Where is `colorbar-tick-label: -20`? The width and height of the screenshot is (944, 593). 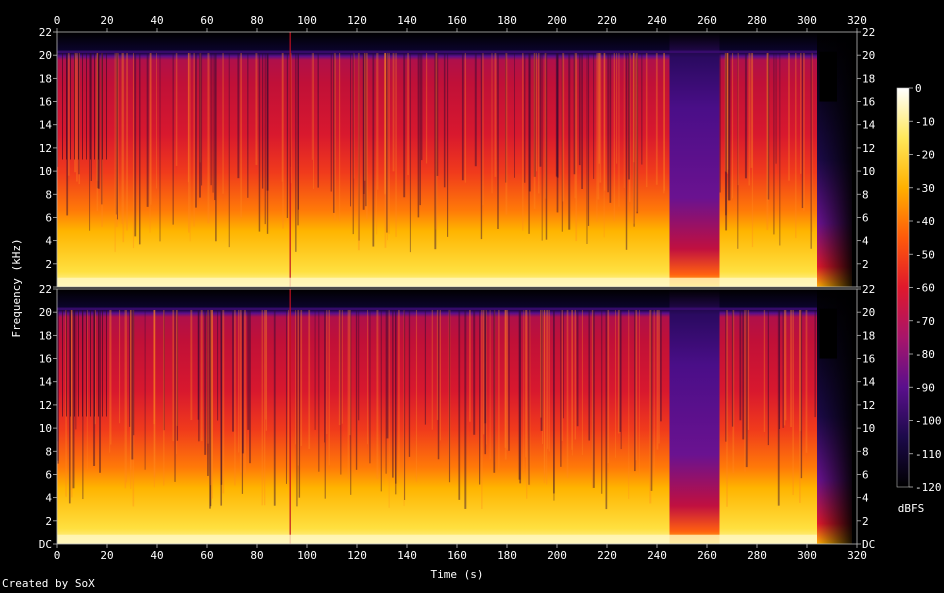 colorbar-tick-label: -20 is located at coordinates (925, 155).